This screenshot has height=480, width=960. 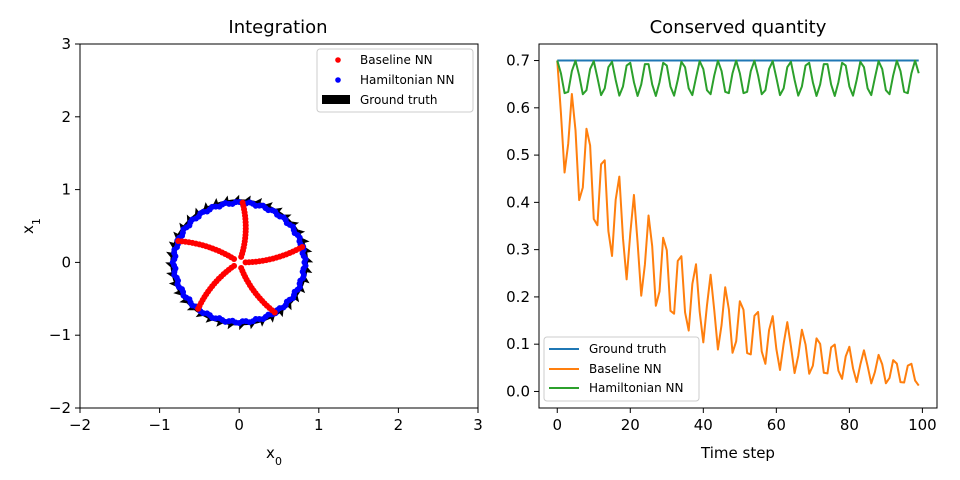 What do you see at coordinates (636, 388) in the screenshot?
I see `legend-hamiltonian-series-label: Hamiltonian NN` at bounding box center [636, 388].